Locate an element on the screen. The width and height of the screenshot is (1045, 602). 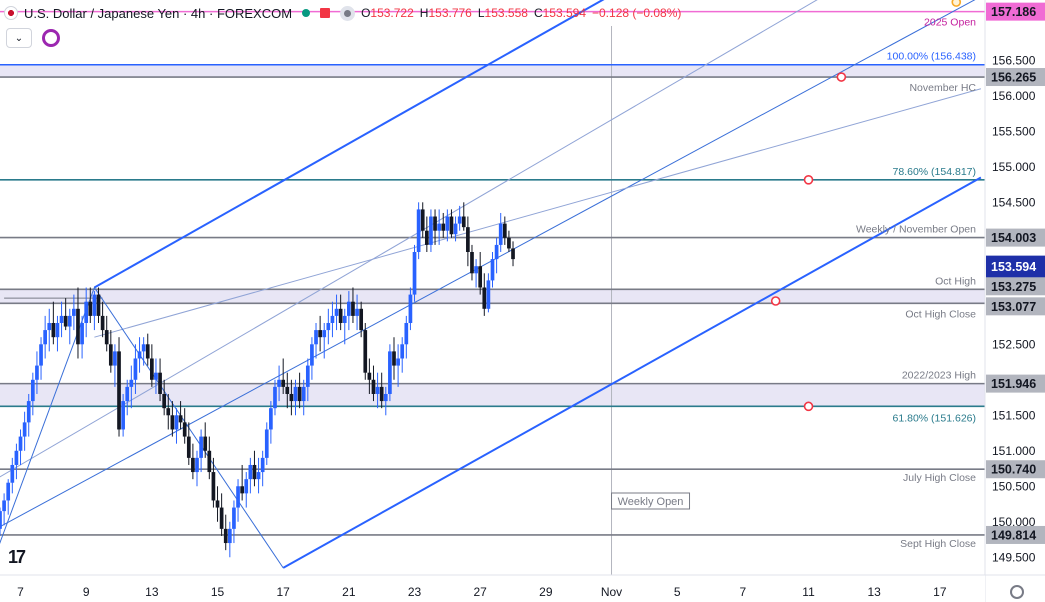
time-tick-8: 29 is located at coordinates (546, 592).